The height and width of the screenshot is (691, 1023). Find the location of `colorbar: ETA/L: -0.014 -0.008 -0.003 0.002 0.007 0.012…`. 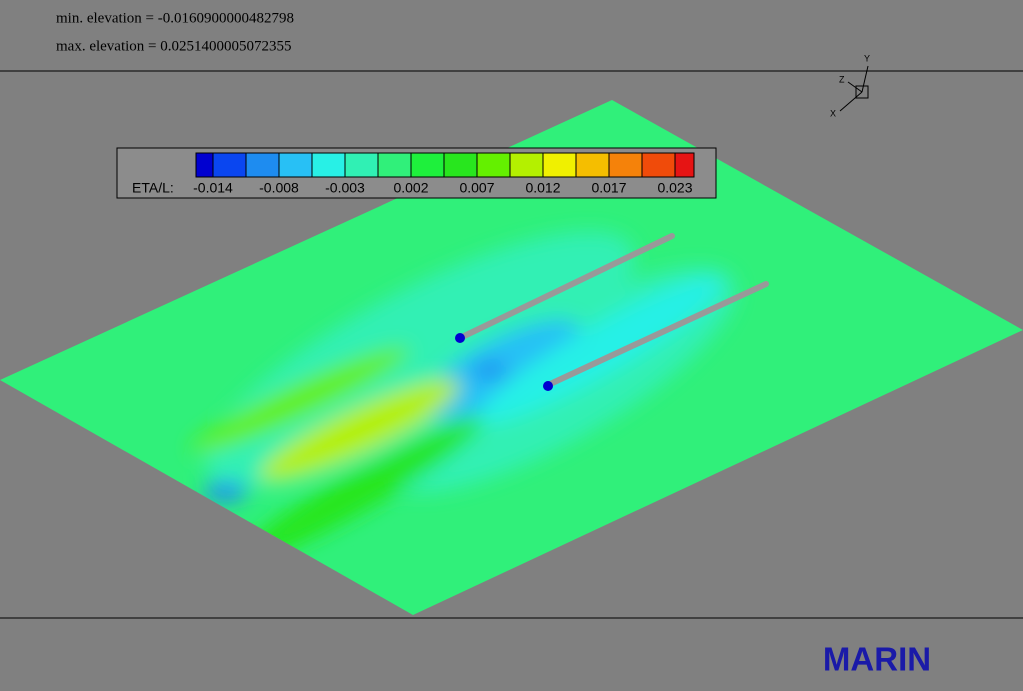

colorbar: ETA/L: -0.014 -0.008 -0.003 0.002 0.007 0.012… is located at coordinates (416, 173).